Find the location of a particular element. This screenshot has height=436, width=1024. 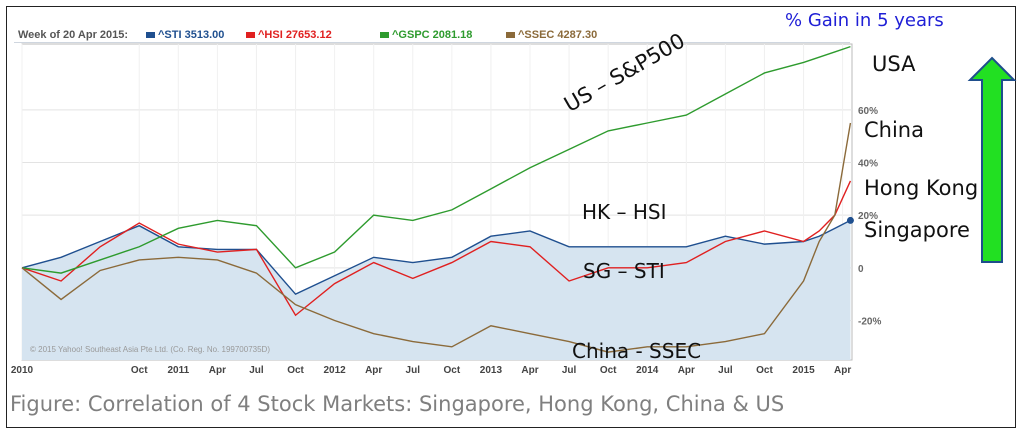

up-arrow-icon is located at coordinates (992, 159).